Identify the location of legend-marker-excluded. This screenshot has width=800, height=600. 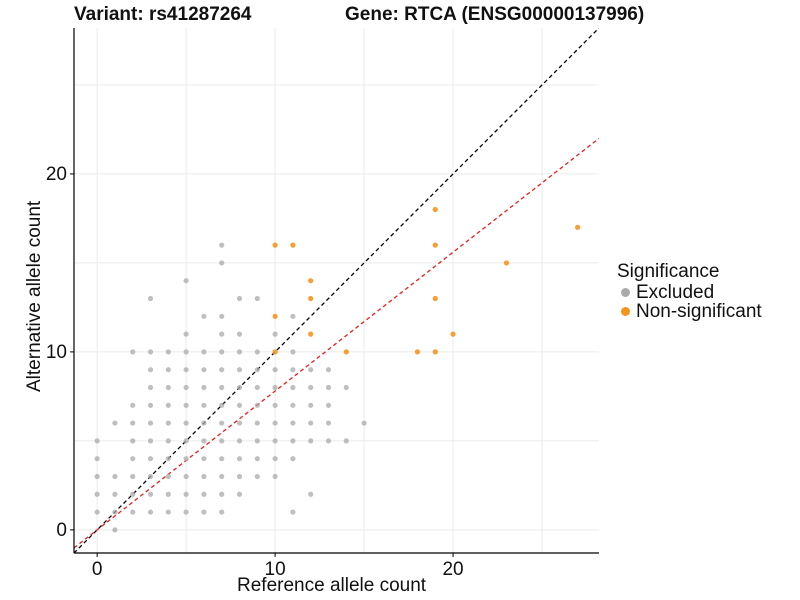
(625, 292).